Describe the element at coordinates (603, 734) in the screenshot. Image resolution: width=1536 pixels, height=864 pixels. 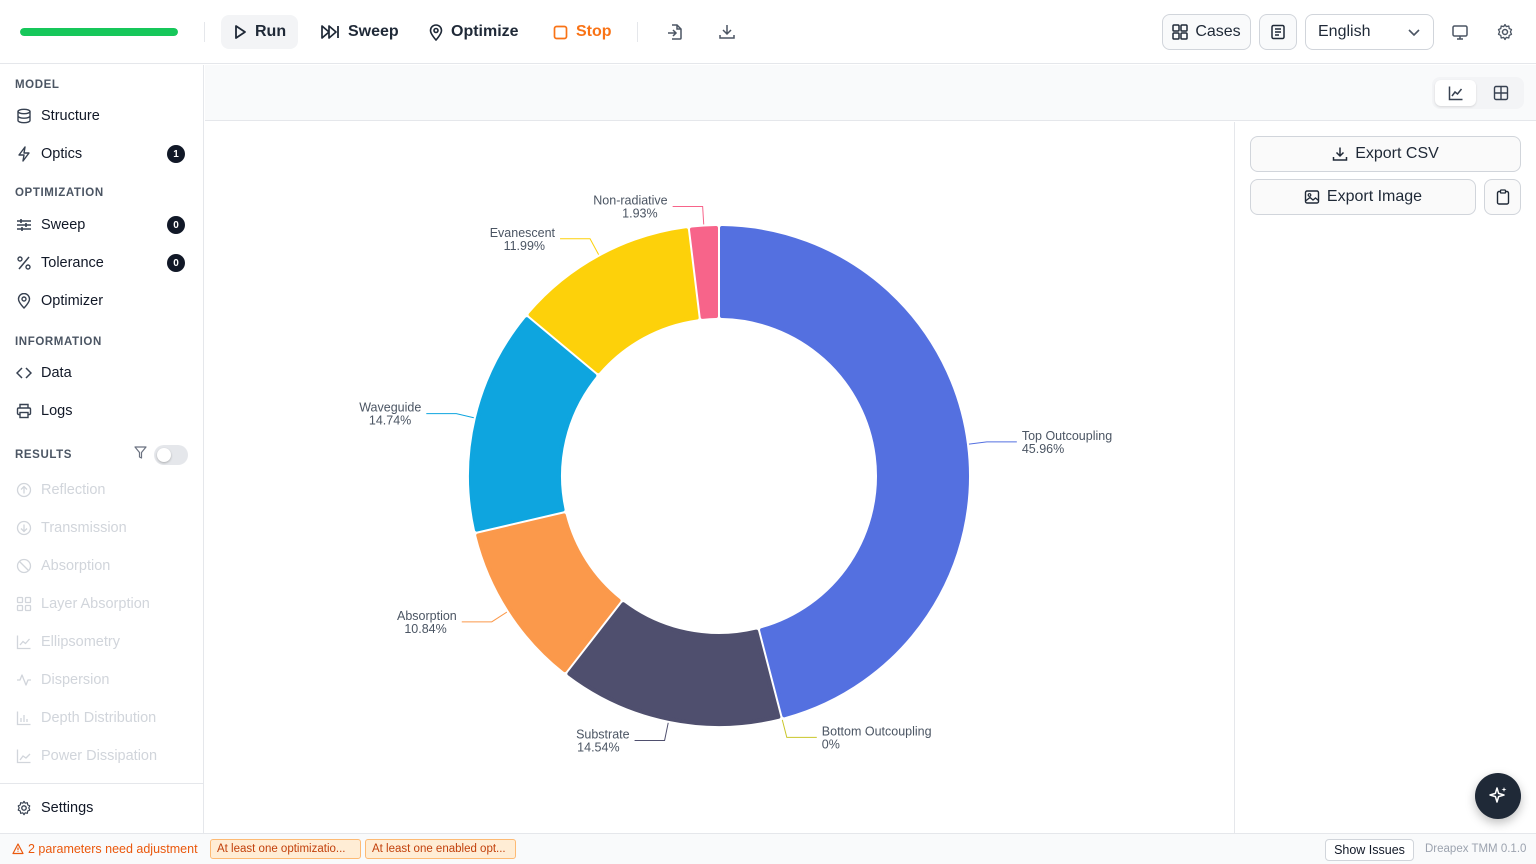
I see `slice-label-substrate: Substrate` at that location.